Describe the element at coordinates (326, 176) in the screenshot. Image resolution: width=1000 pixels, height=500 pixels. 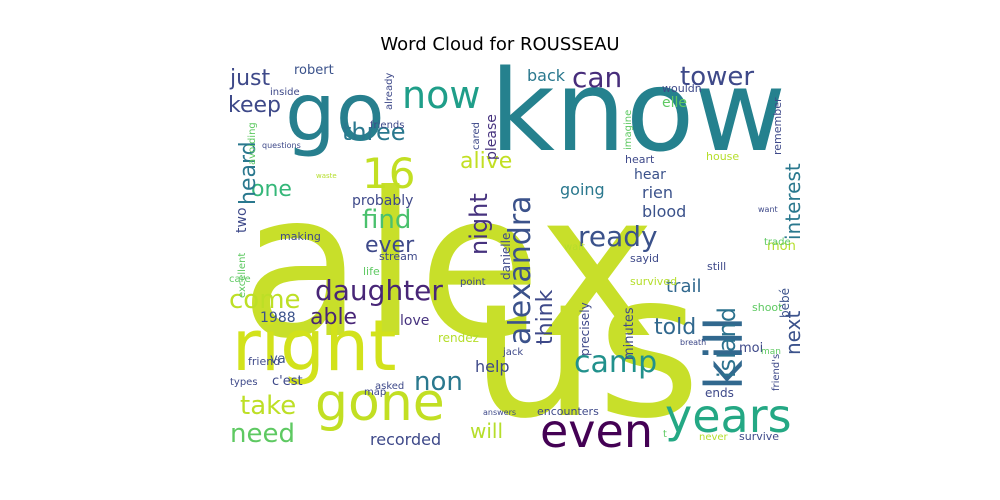
I see `word-waste: waste` at that location.